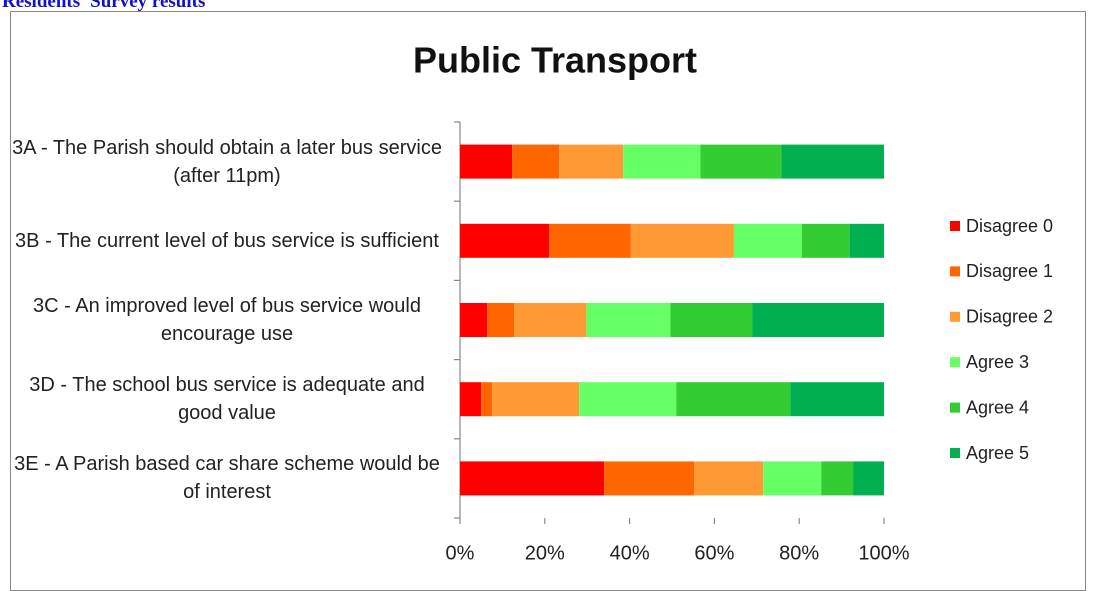  What do you see at coordinates (545, 553) in the screenshot?
I see `x-tick-label: 20%` at bounding box center [545, 553].